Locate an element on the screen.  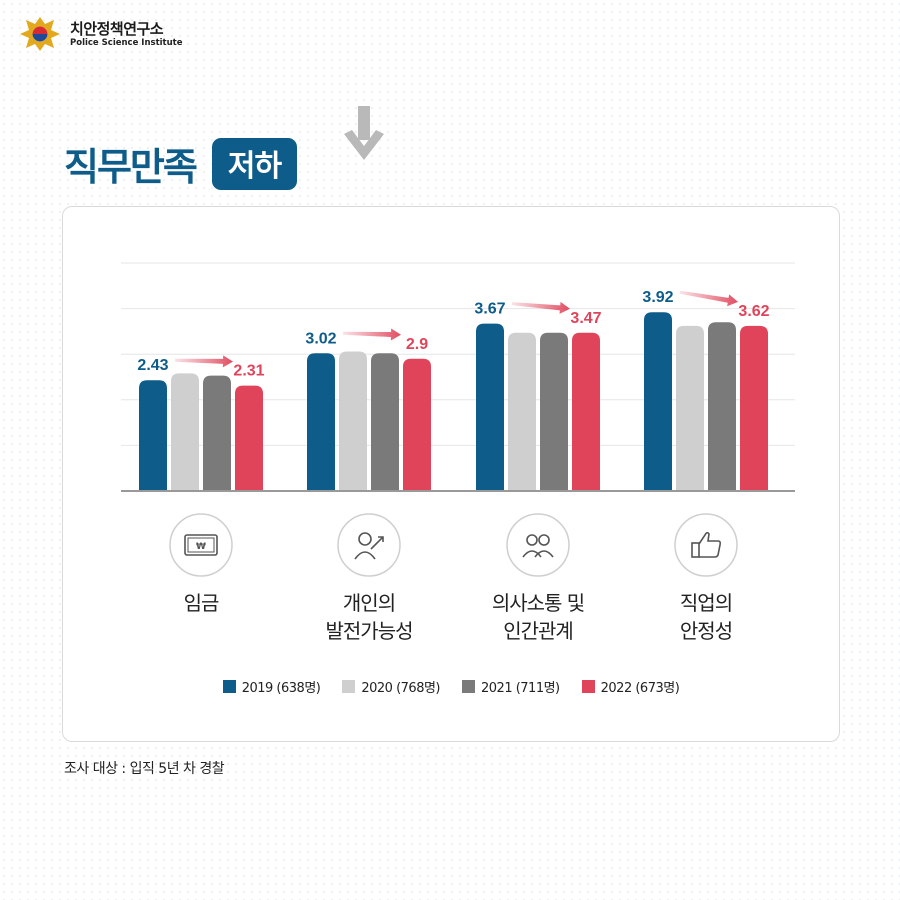
org-name-en: Police Science Institute is located at coordinates (126, 42).